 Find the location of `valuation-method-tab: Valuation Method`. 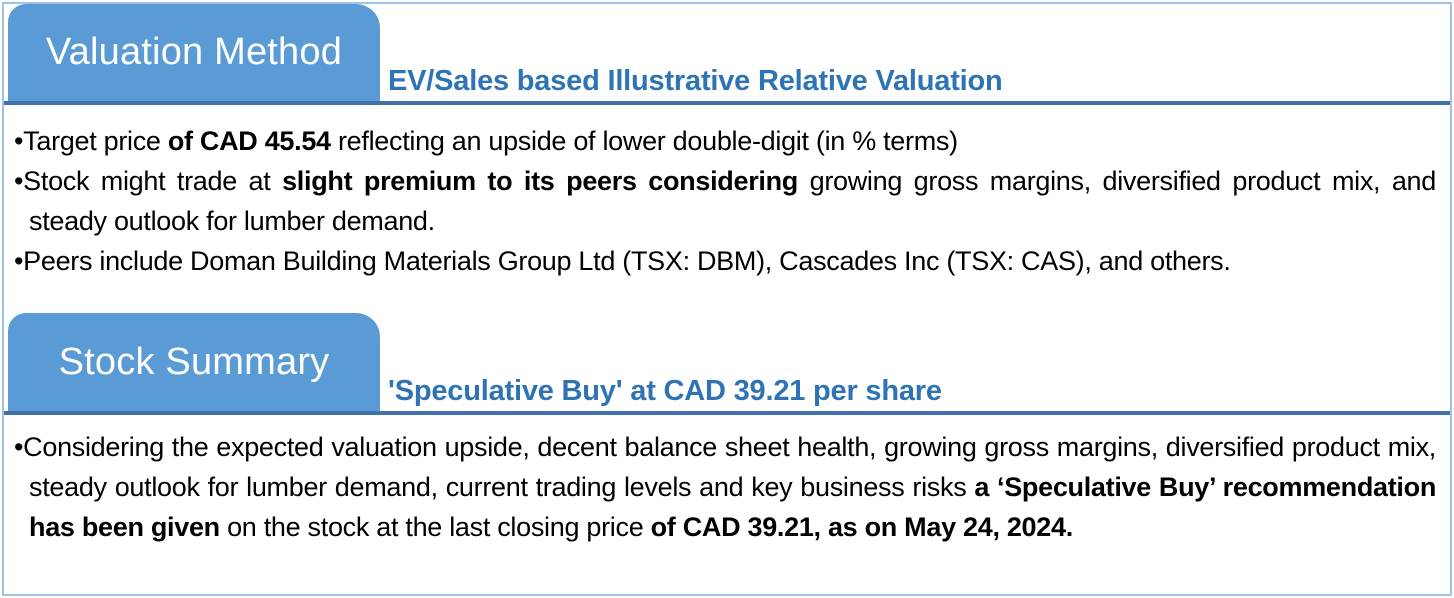

valuation-method-tab: Valuation Method is located at coordinates (194, 52).